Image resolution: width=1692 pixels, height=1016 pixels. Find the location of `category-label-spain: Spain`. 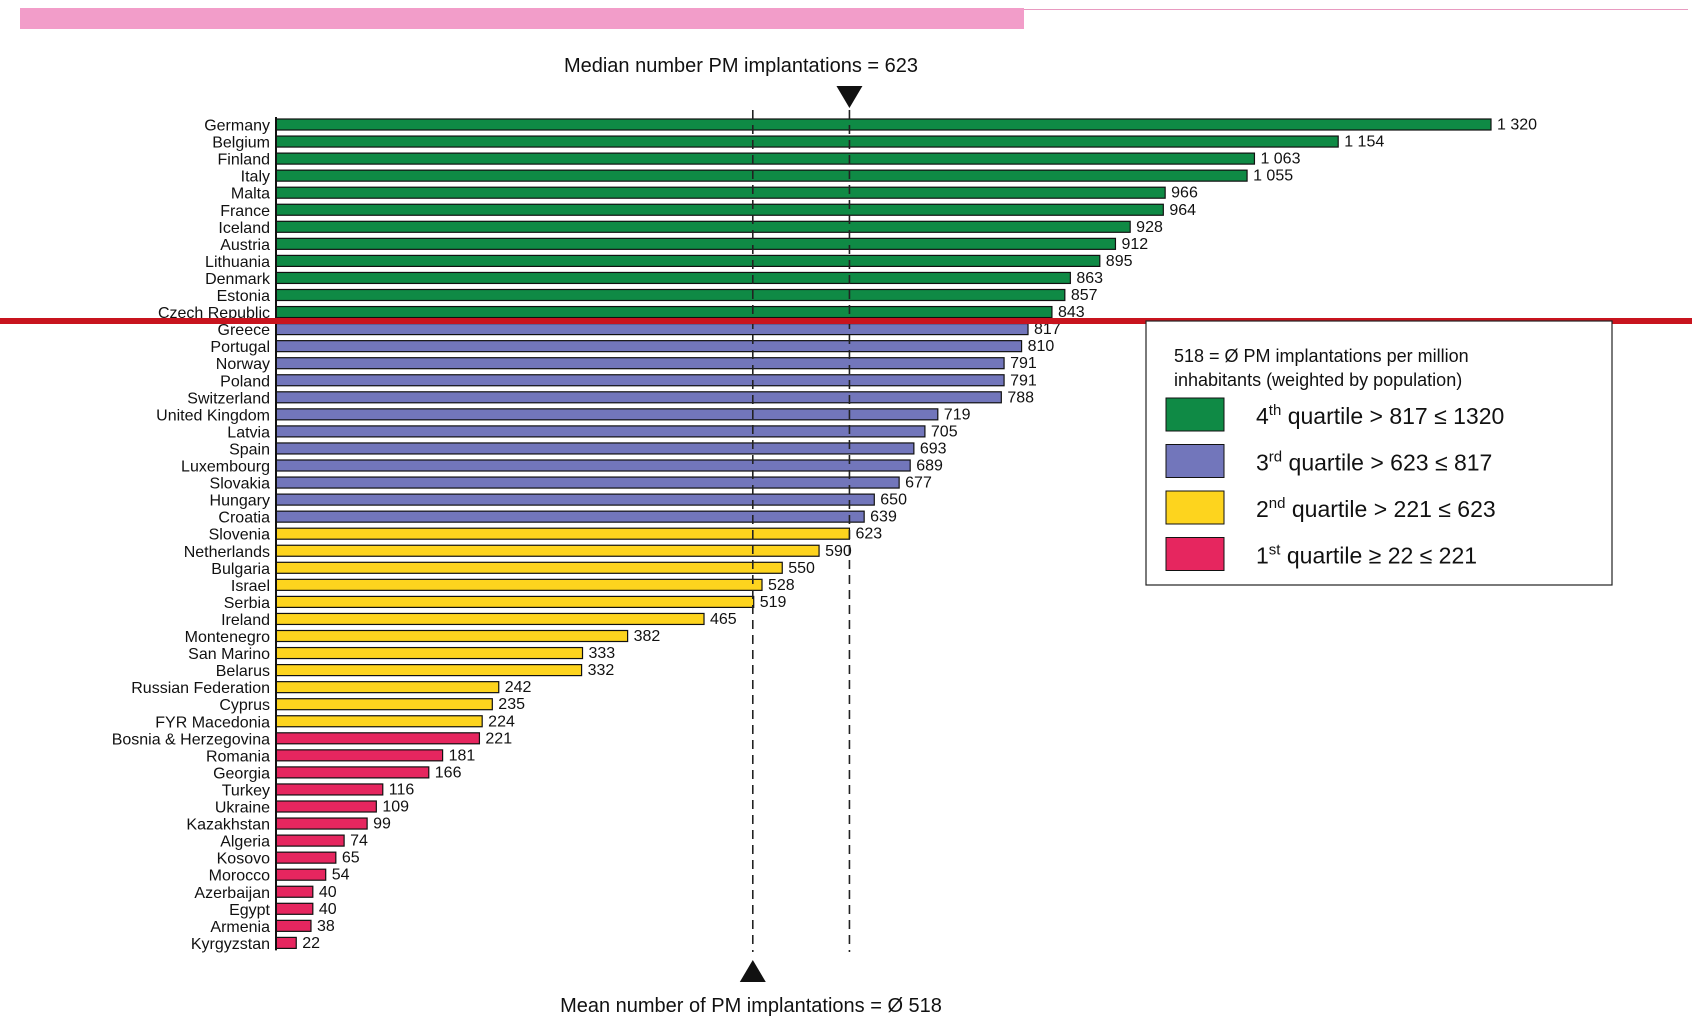

category-label-spain: Spain is located at coordinates (249, 449).